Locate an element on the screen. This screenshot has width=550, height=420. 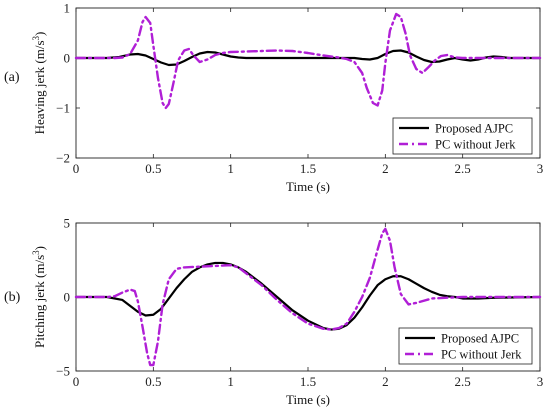
y-axis-title: Heaving jerk (m/s3) is located at coordinates (39, 83).